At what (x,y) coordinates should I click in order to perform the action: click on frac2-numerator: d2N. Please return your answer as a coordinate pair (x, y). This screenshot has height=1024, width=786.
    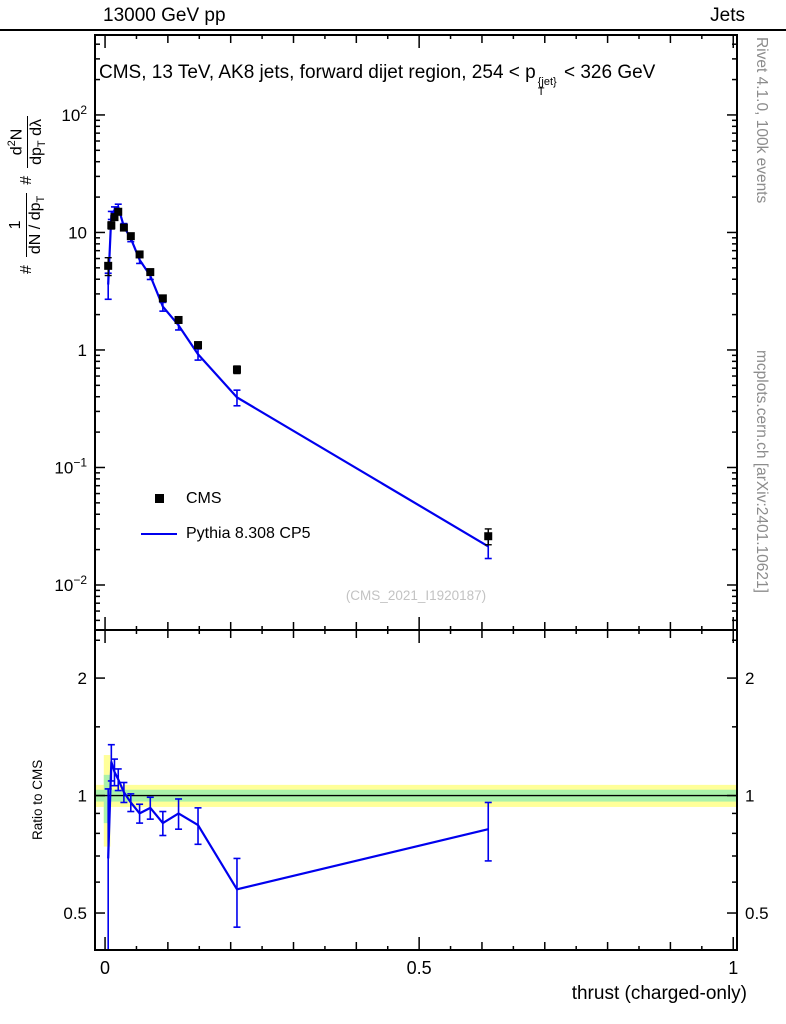
    Looking at the image, I should click on (17, 141).